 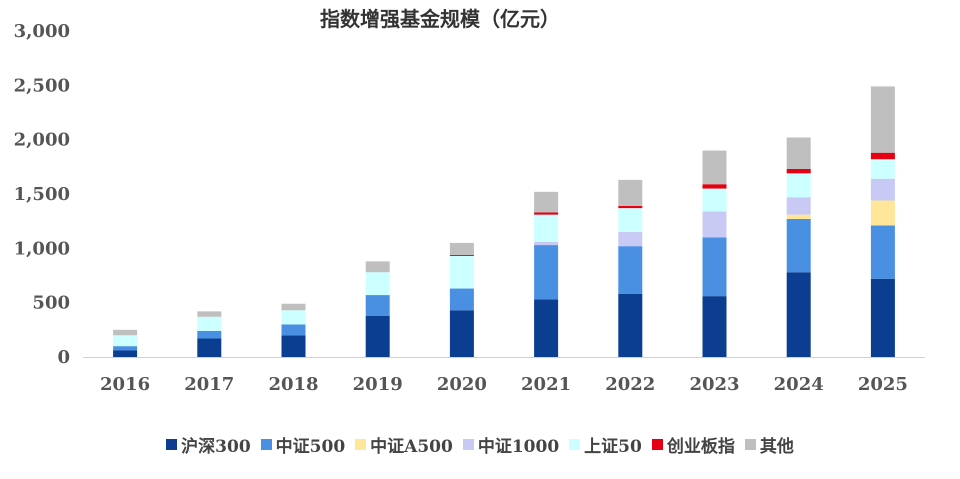 What do you see at coordinates (462, 384) in the screenshot?
I see `x-tick-label: 2020` at bounding box center [462, 384].